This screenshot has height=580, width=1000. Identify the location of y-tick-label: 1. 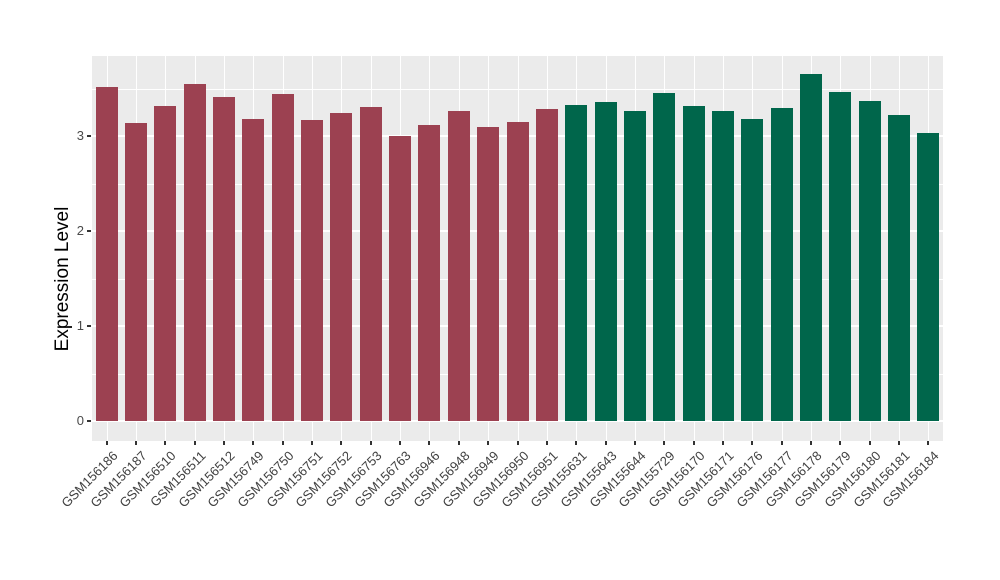
(80, 325).